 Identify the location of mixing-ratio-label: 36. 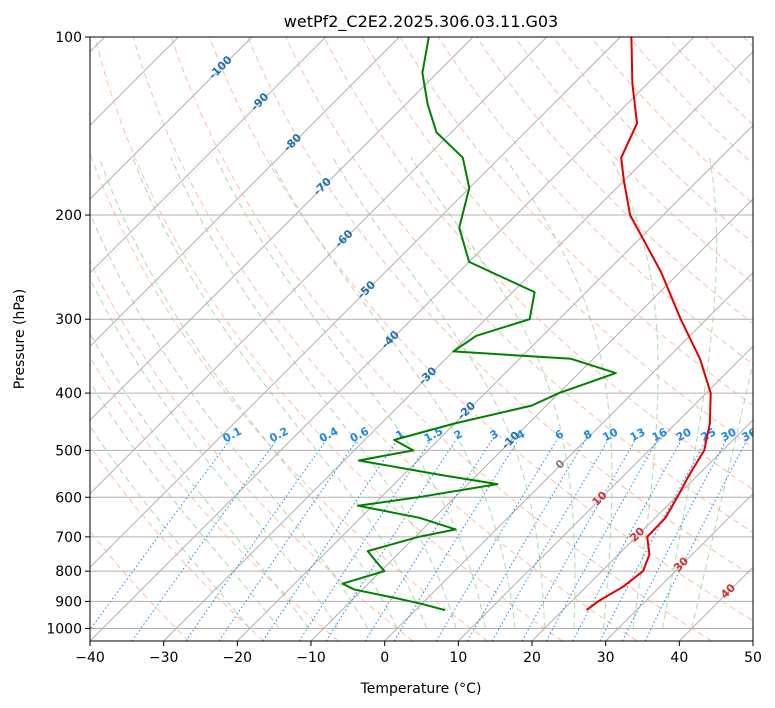
(750, 434).